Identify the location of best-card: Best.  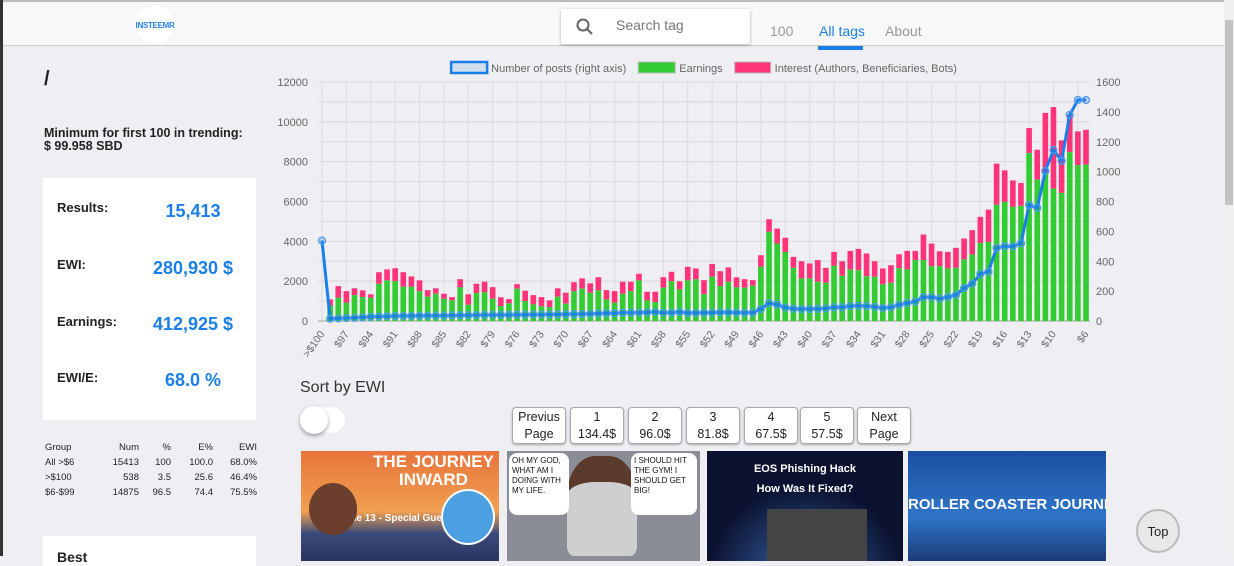
(149, 551).